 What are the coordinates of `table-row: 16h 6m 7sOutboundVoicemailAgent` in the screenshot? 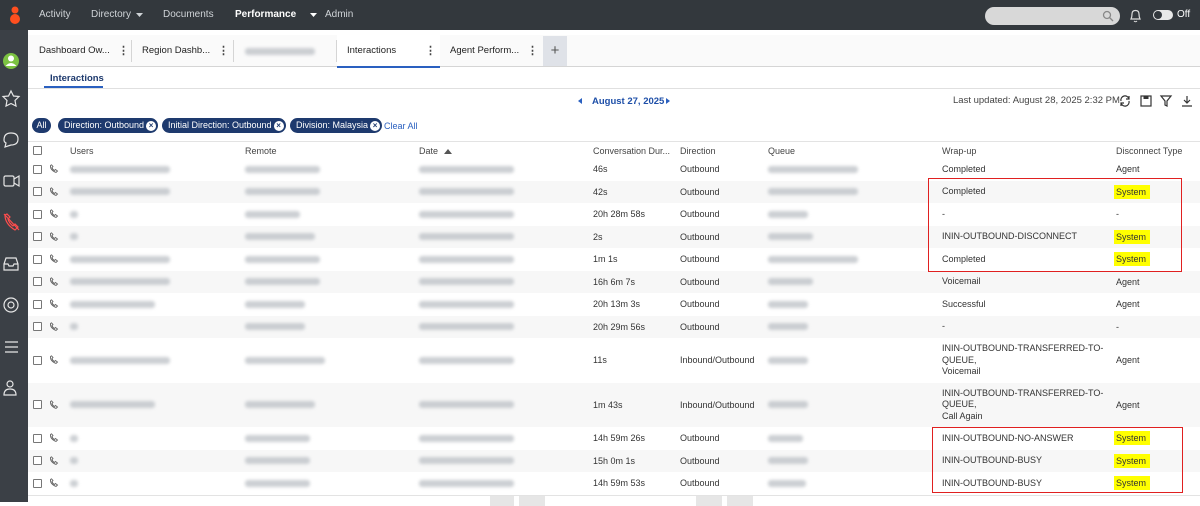 It's located at (614, 283).